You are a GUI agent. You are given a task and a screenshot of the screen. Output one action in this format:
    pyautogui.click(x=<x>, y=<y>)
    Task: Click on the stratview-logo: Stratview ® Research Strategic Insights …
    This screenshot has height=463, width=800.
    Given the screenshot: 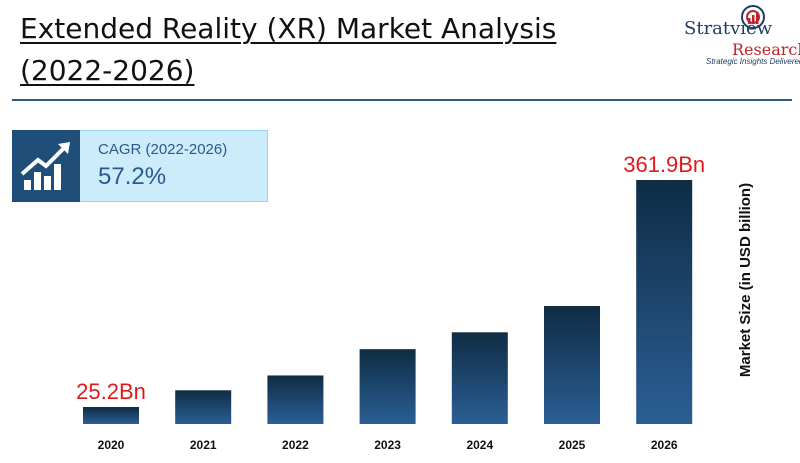 What is the action you would take?
    pyautogui.click(x=738, y=36)
    